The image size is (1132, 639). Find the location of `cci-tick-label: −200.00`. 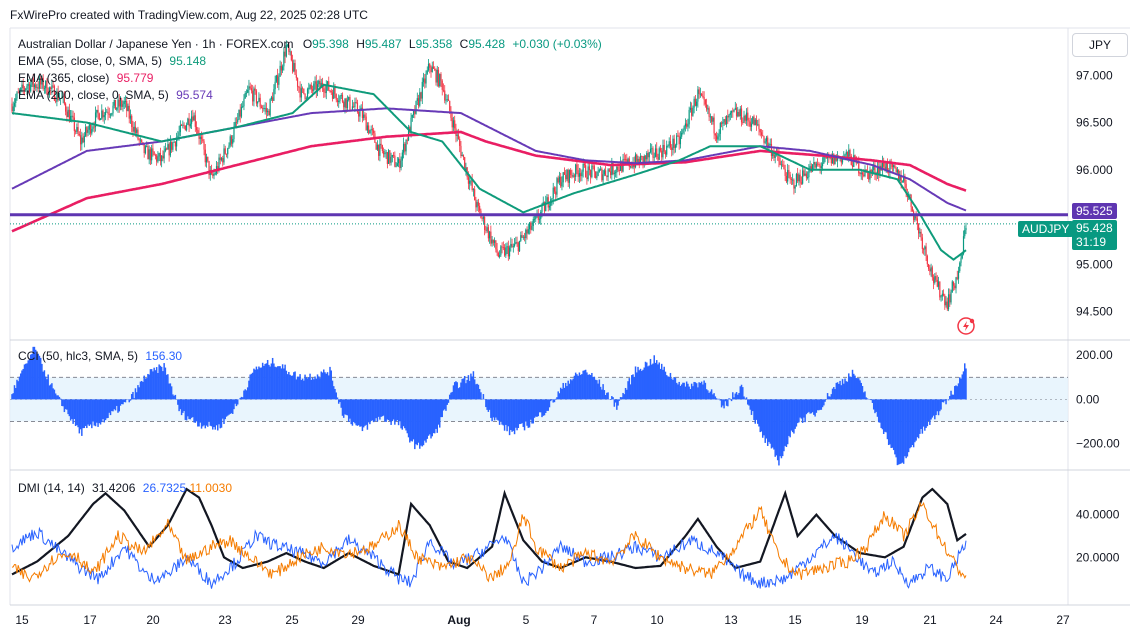

cci-tick-label: −200.00 is located at coordinates (1098, 444).